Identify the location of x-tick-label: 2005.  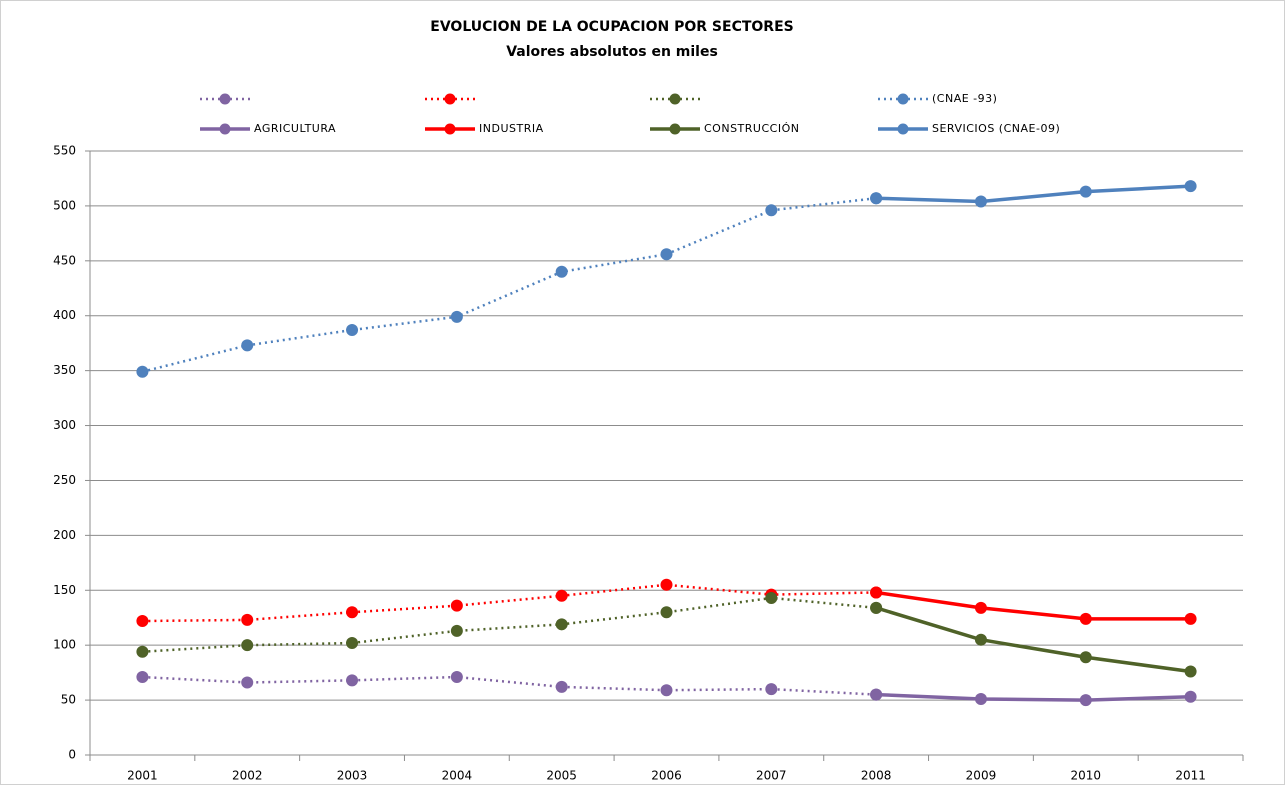
(561, 776).